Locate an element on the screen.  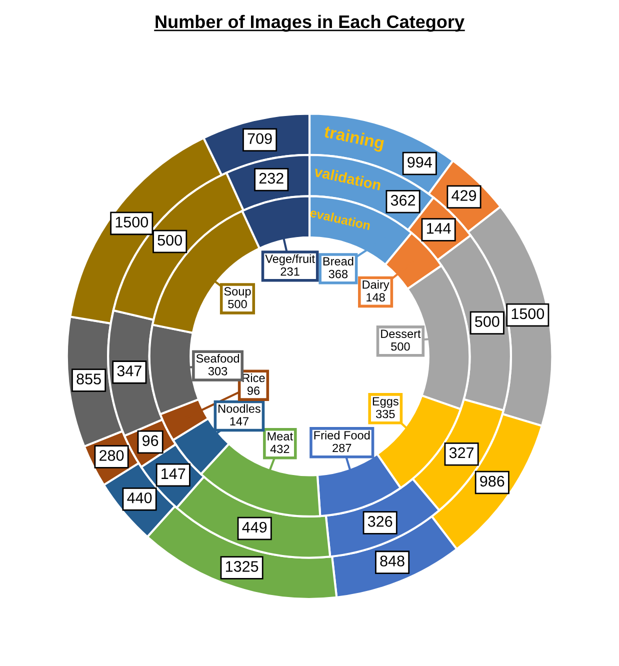
slice-label: Vege/fruit is located at coordinates (290, 260).